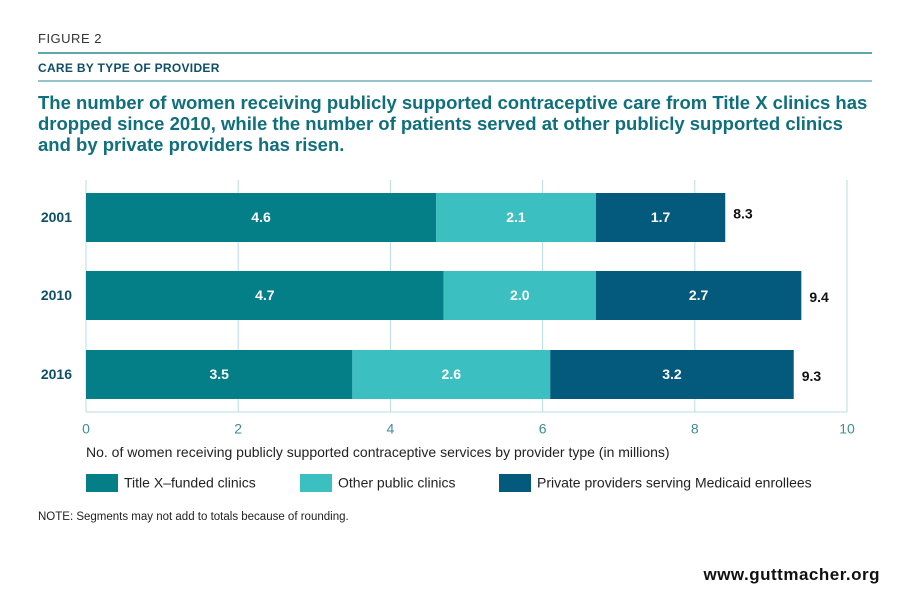 The width and height of the screenshot is (900, 598). What do you see at coordinates (56, 374) in the screenshot?
I see `y-tick-label: 2016` at bounding box center [56, 374].